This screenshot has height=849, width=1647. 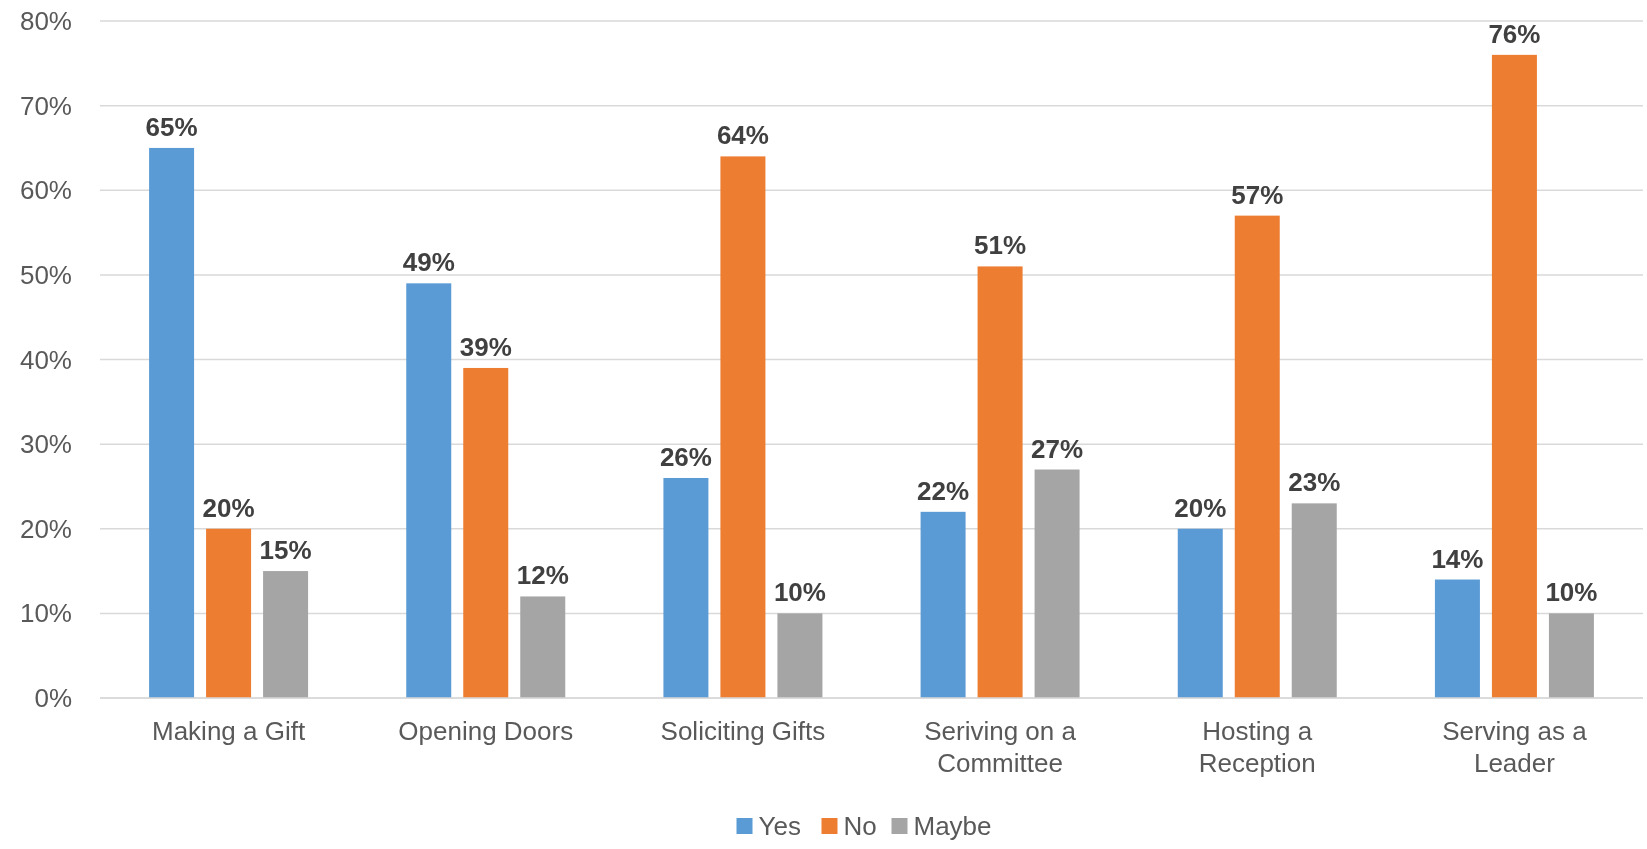 I want to click on y-tick-label: 20%, so click(x=45, y=528).